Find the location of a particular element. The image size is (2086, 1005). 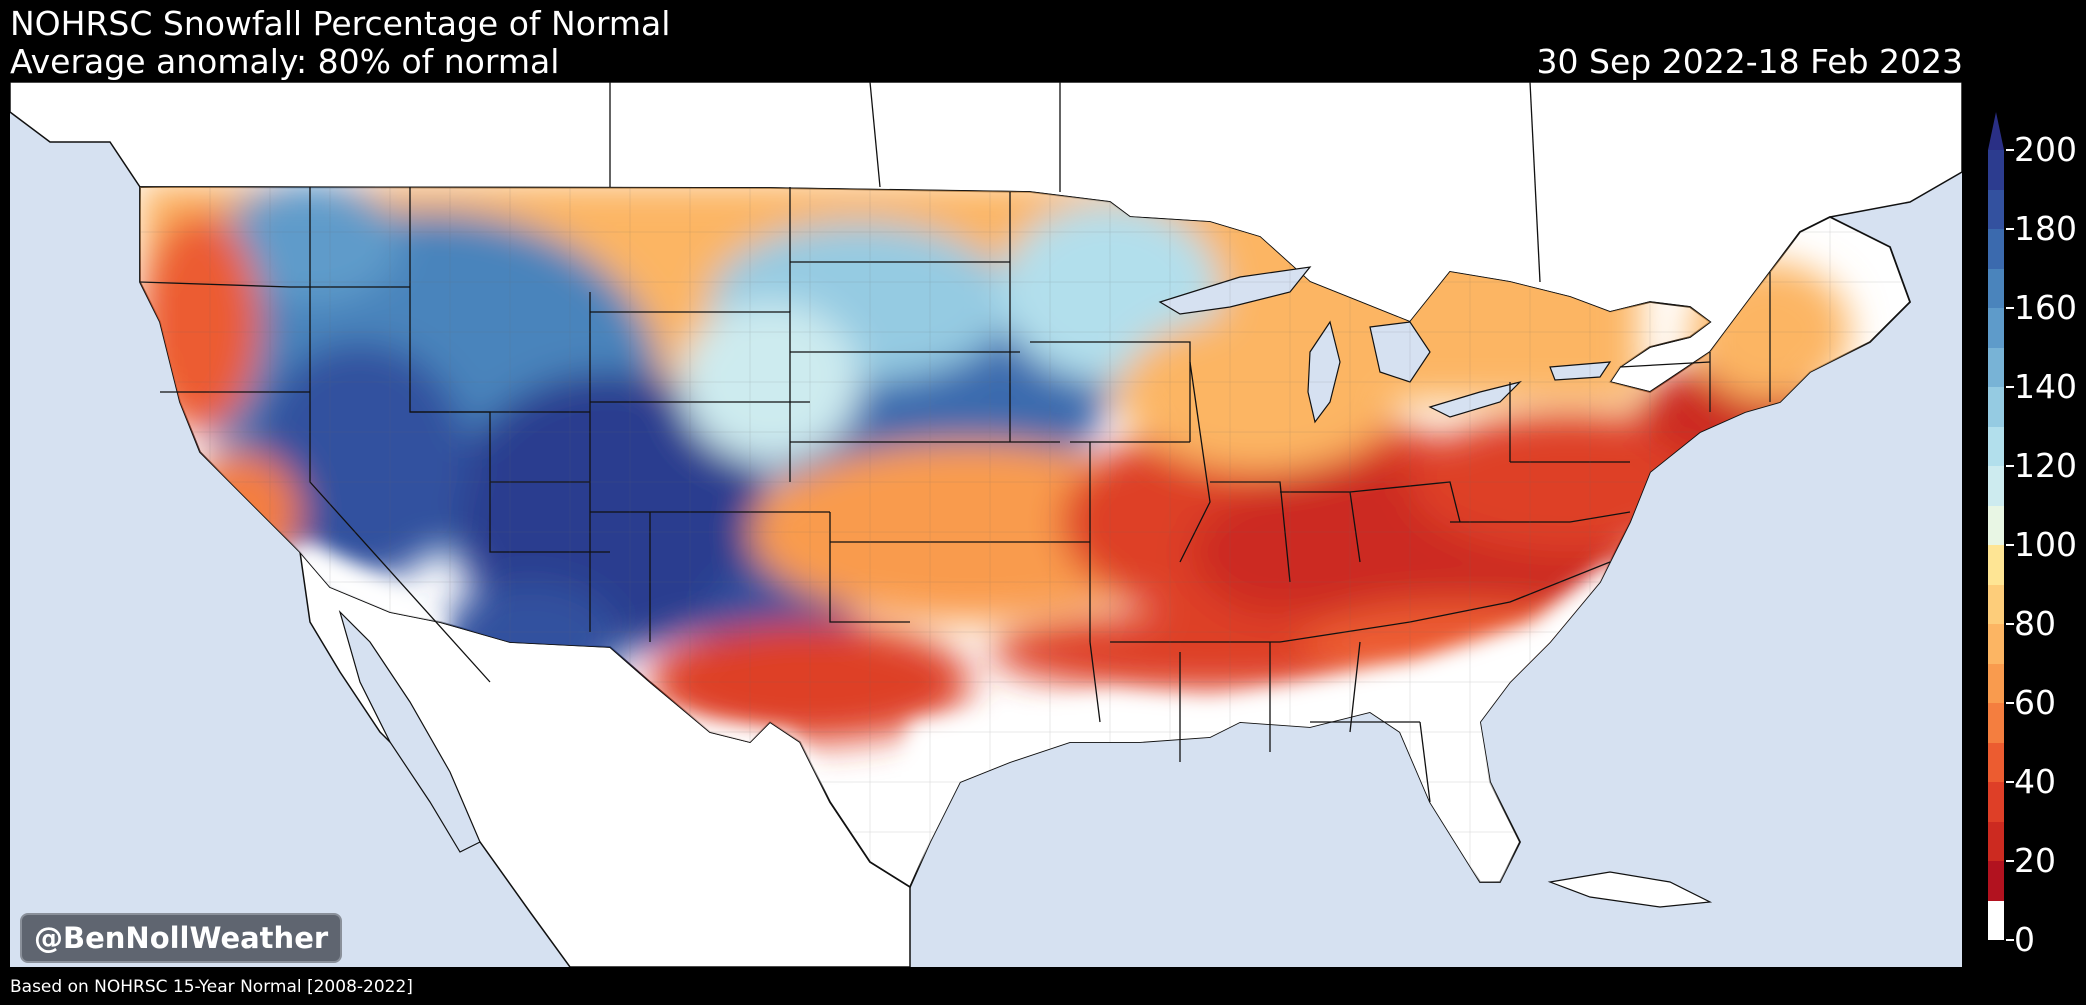

colorbar-tick-label: 40 is located at coordinates (2035, 781).